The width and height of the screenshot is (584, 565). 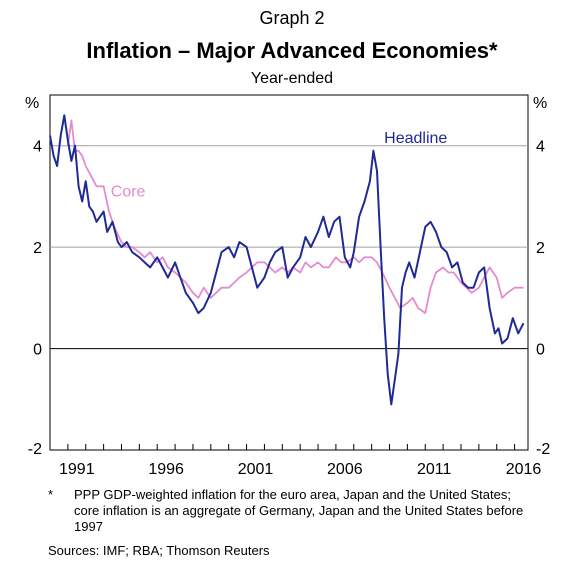 I want to click on chart-subtitle: Year-ended, so click(x=292, y=78).